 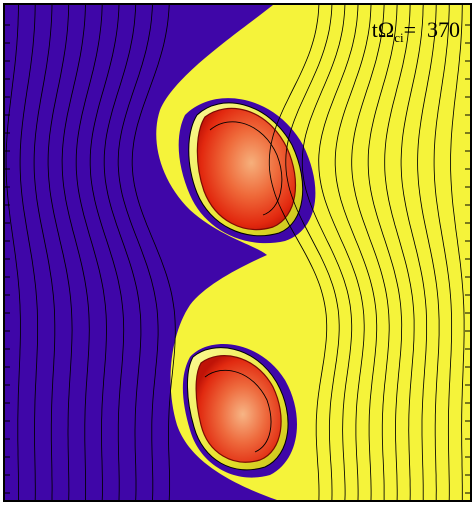 What do you see at coordinates (443, 29) in the screenshot?
I see `time-value: 370` at bounding box center [443, 29].